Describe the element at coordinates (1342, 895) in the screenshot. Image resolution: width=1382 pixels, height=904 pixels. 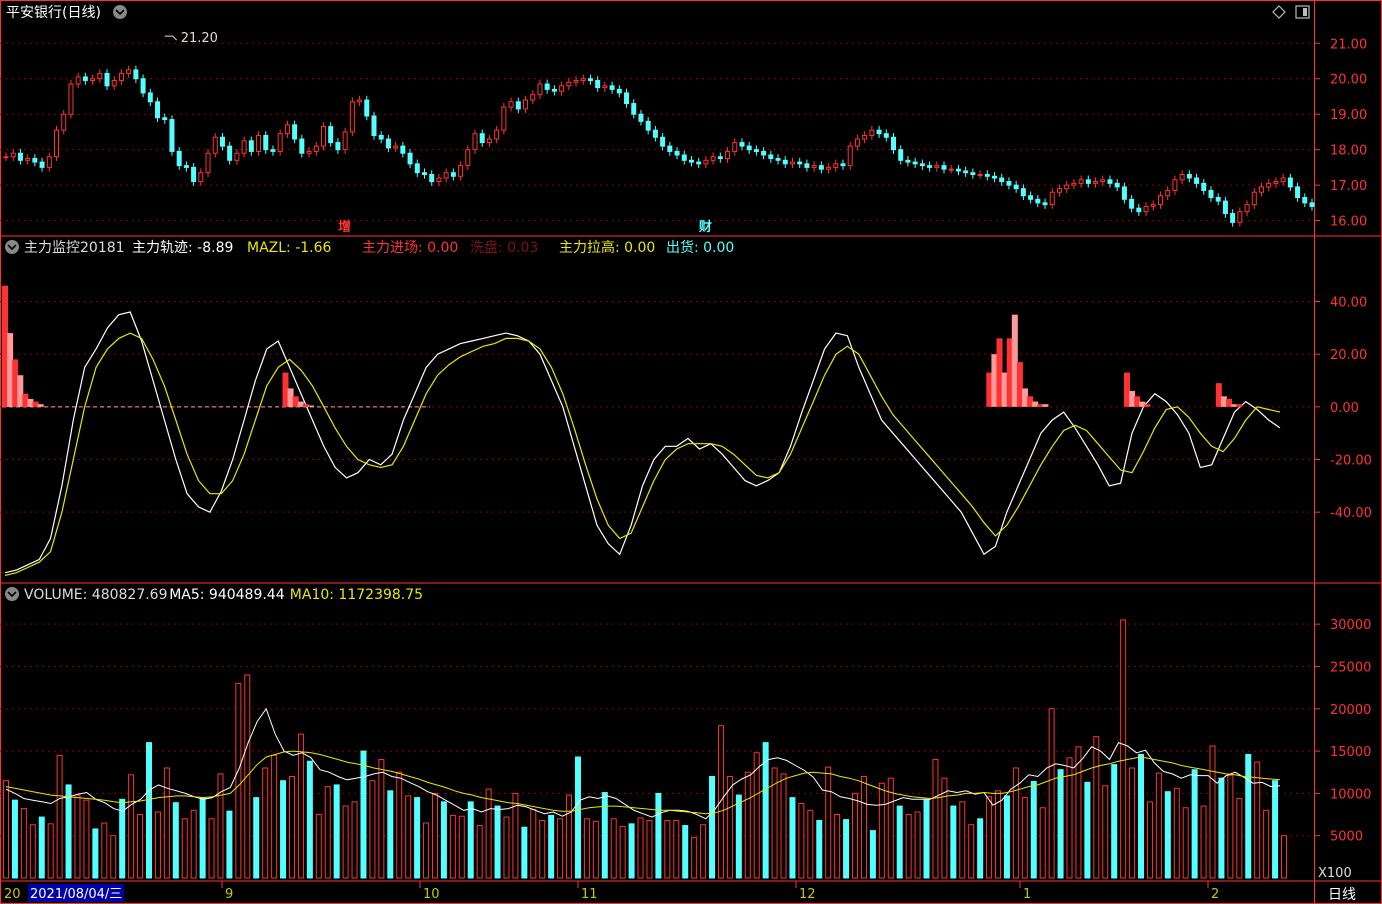
I see `period-label: 日线` at that location.